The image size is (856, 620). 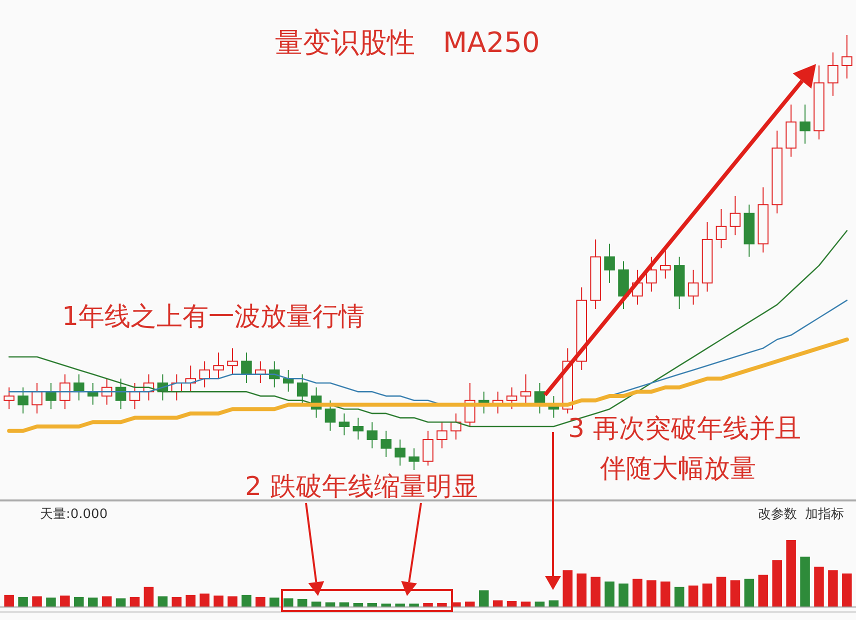 I want to click on text: 加指标, so click(x=824, y=514).